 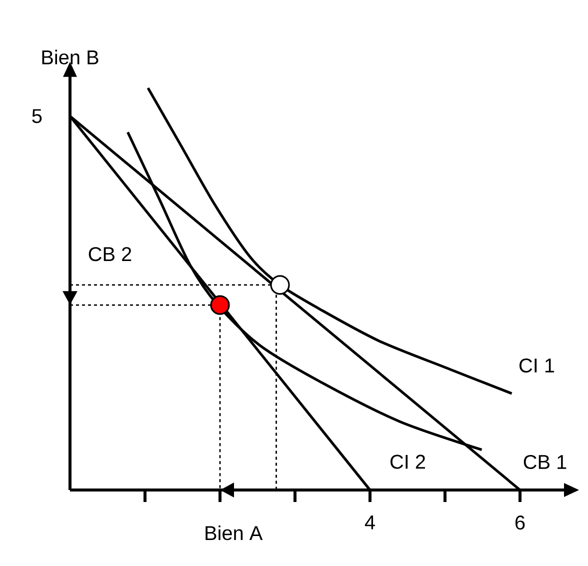 I want to click on series-label: CB 2, so click(x=110, y=254).